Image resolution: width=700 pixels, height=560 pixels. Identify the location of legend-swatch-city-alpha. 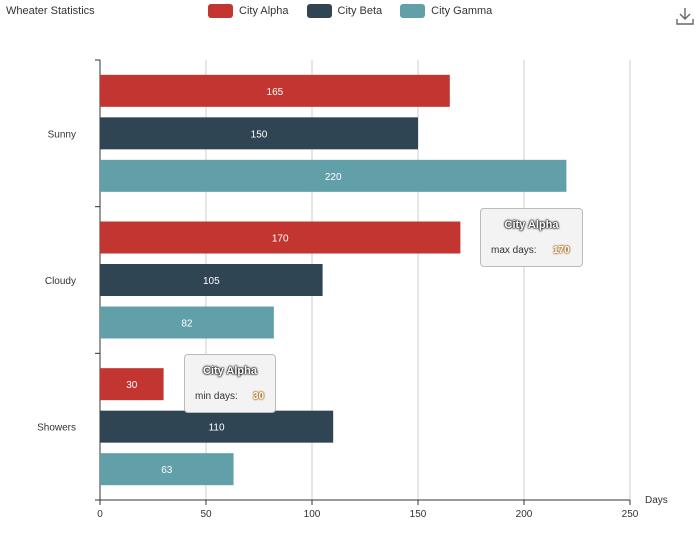
(220, 11).